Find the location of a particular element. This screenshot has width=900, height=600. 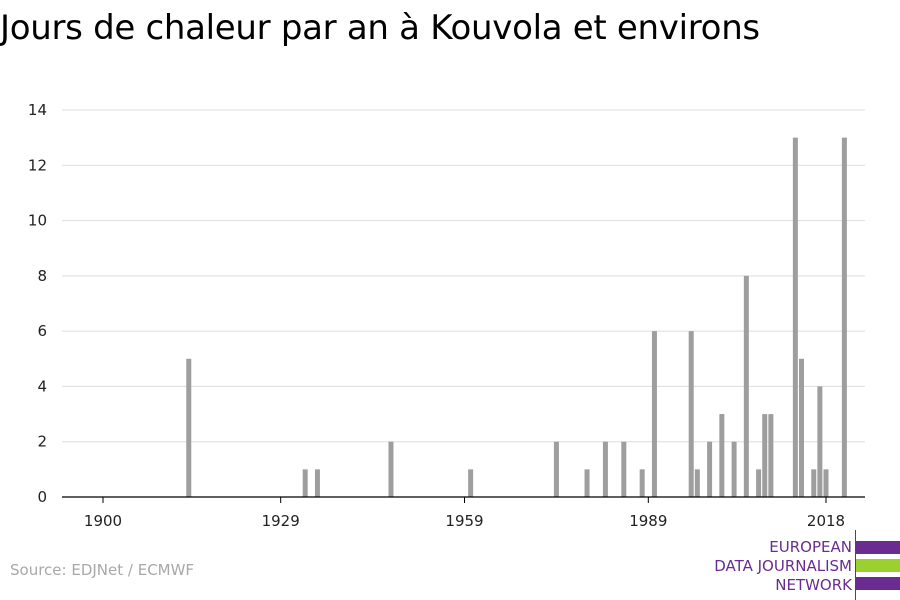

x-tick-label: 1989 is located at coordinates (648, 521).